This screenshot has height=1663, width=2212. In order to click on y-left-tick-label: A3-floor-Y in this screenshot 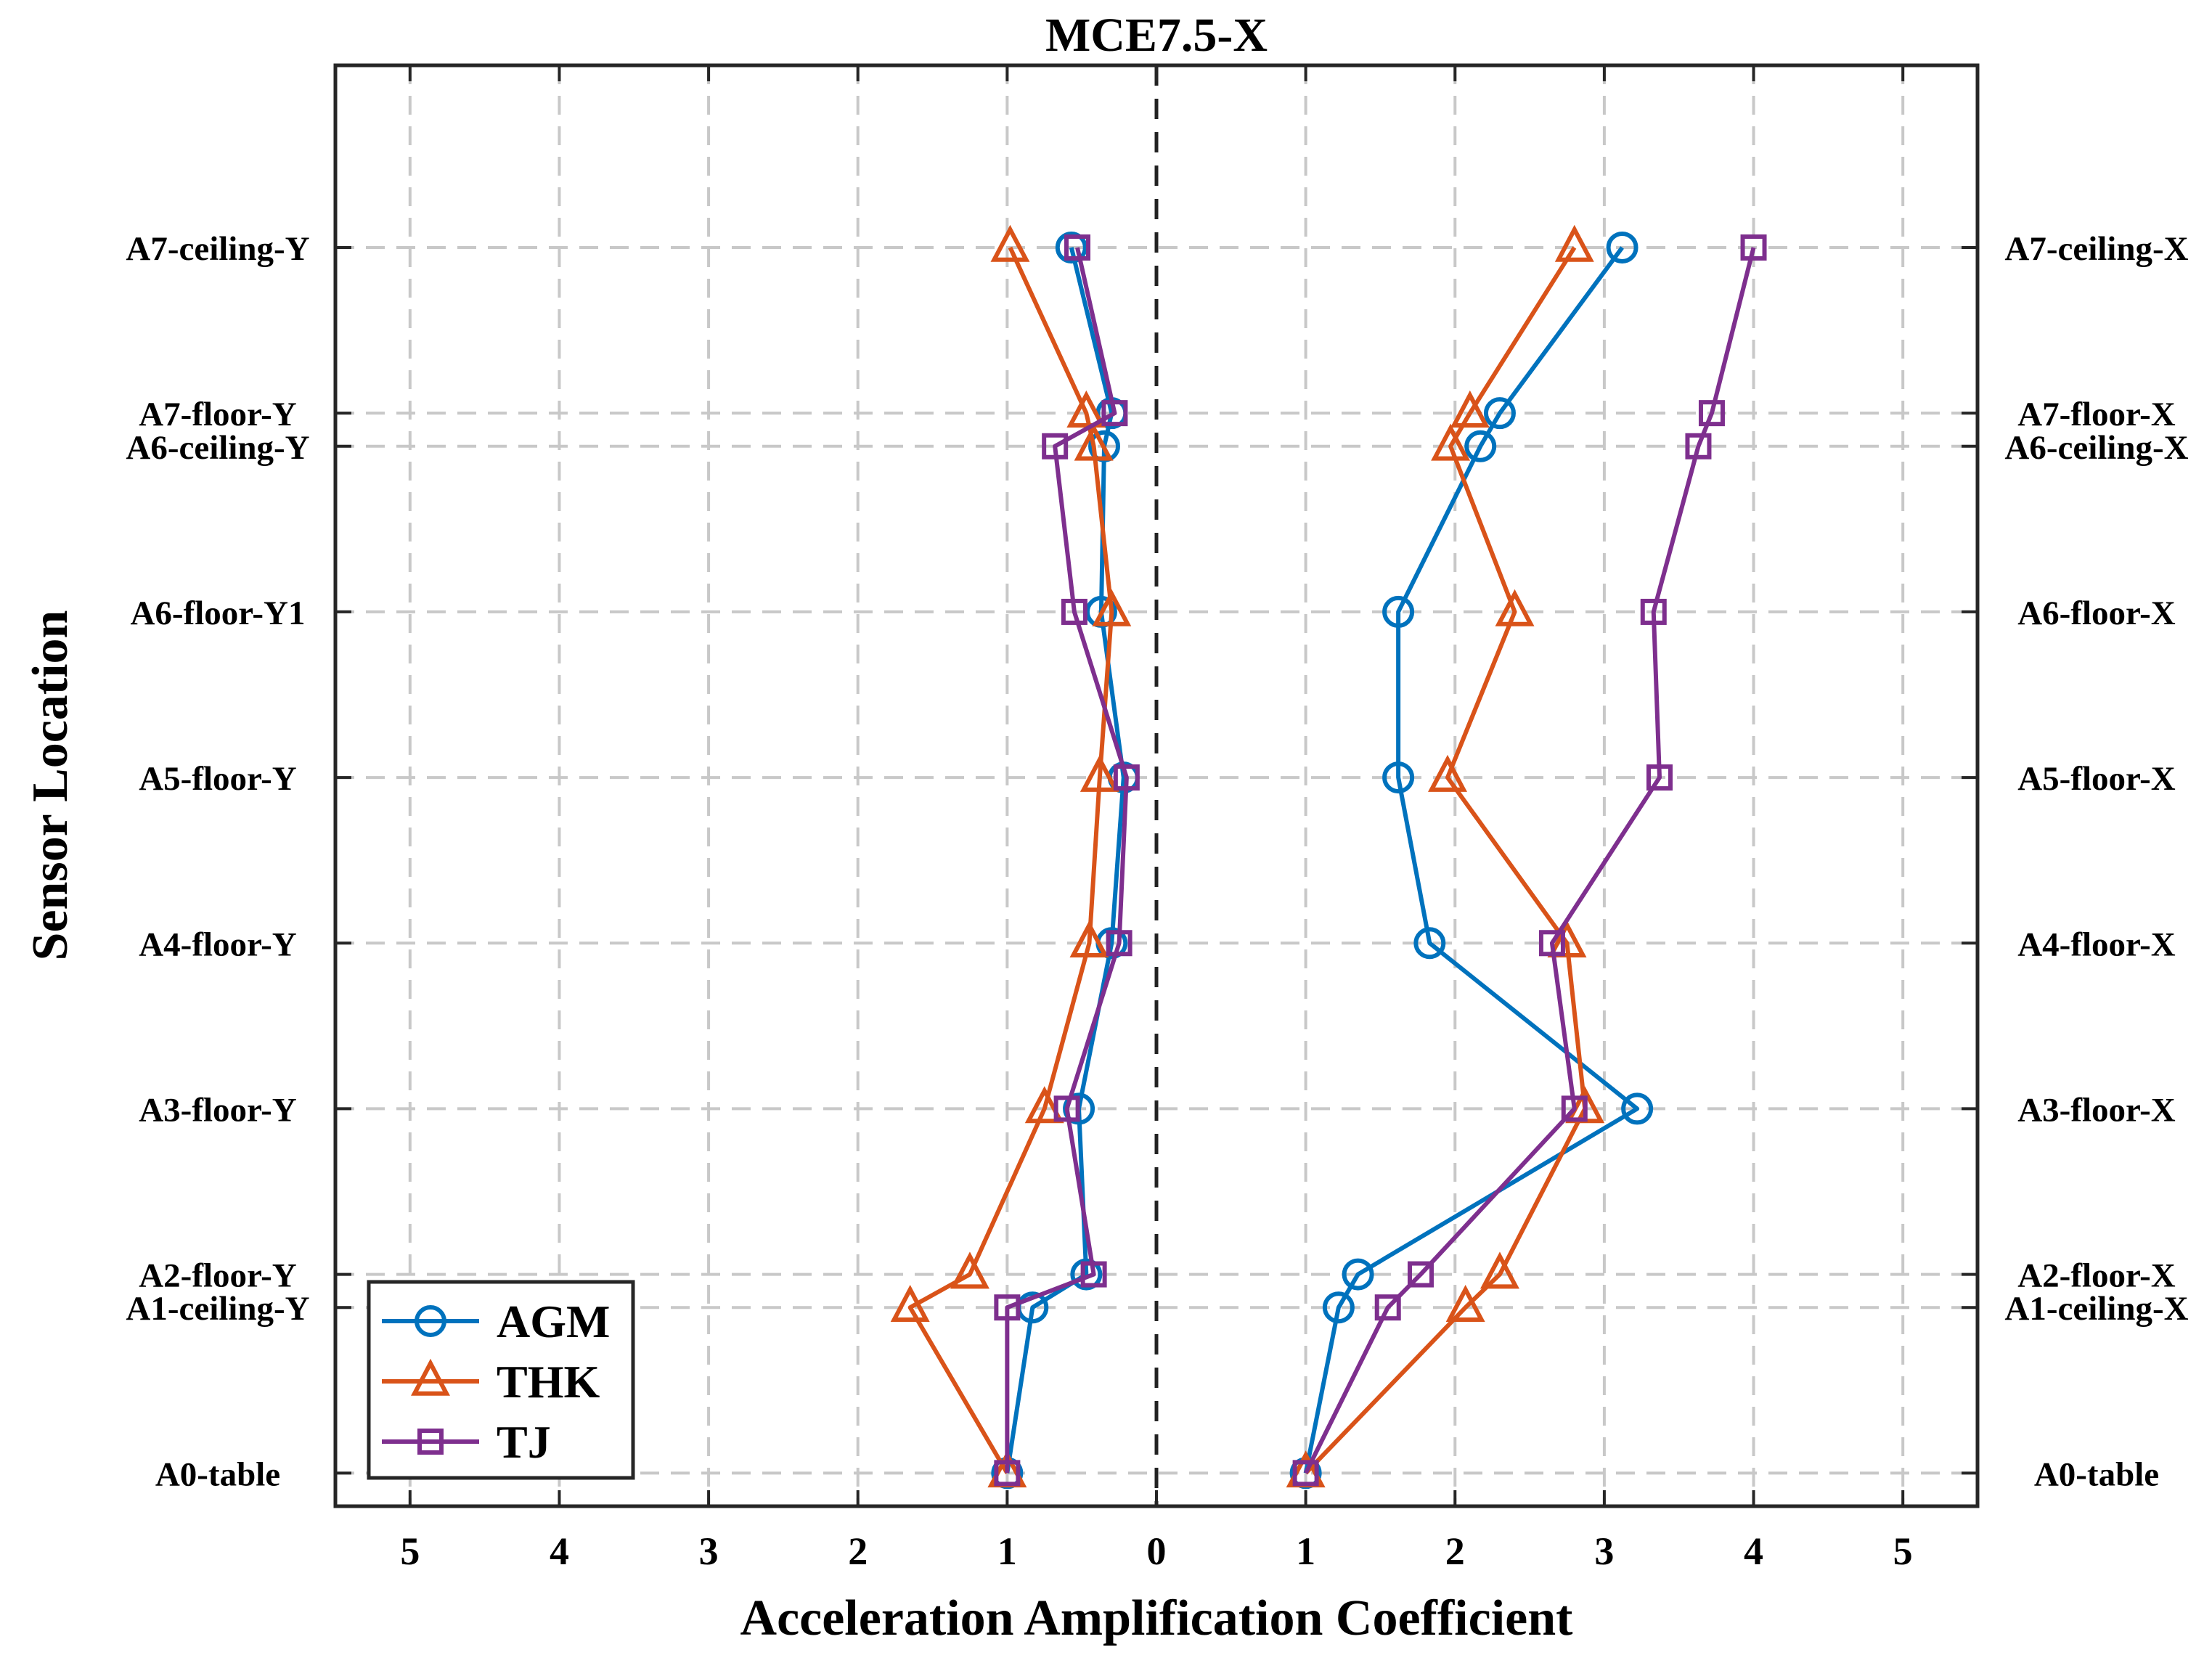, I will do `click(218, 1110)`.